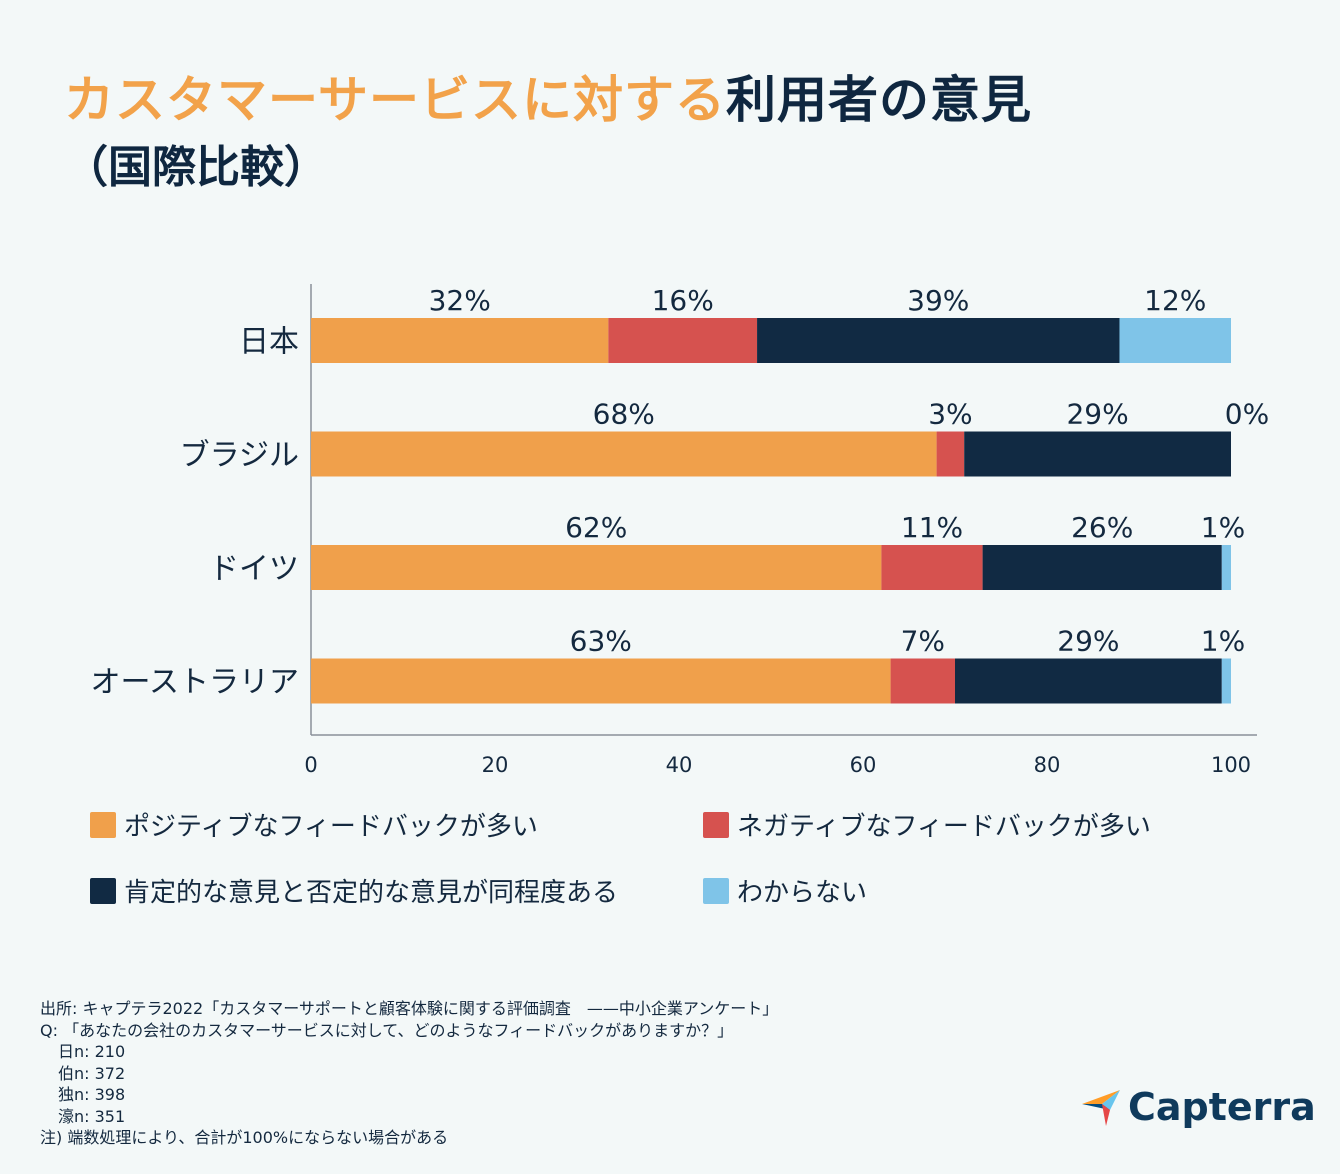 Image resolution: width=1340 pixels, height=1174 pixels. I want to click on legend-item-negative: ネガティブなフィードバックが多い, so click(927, 824).